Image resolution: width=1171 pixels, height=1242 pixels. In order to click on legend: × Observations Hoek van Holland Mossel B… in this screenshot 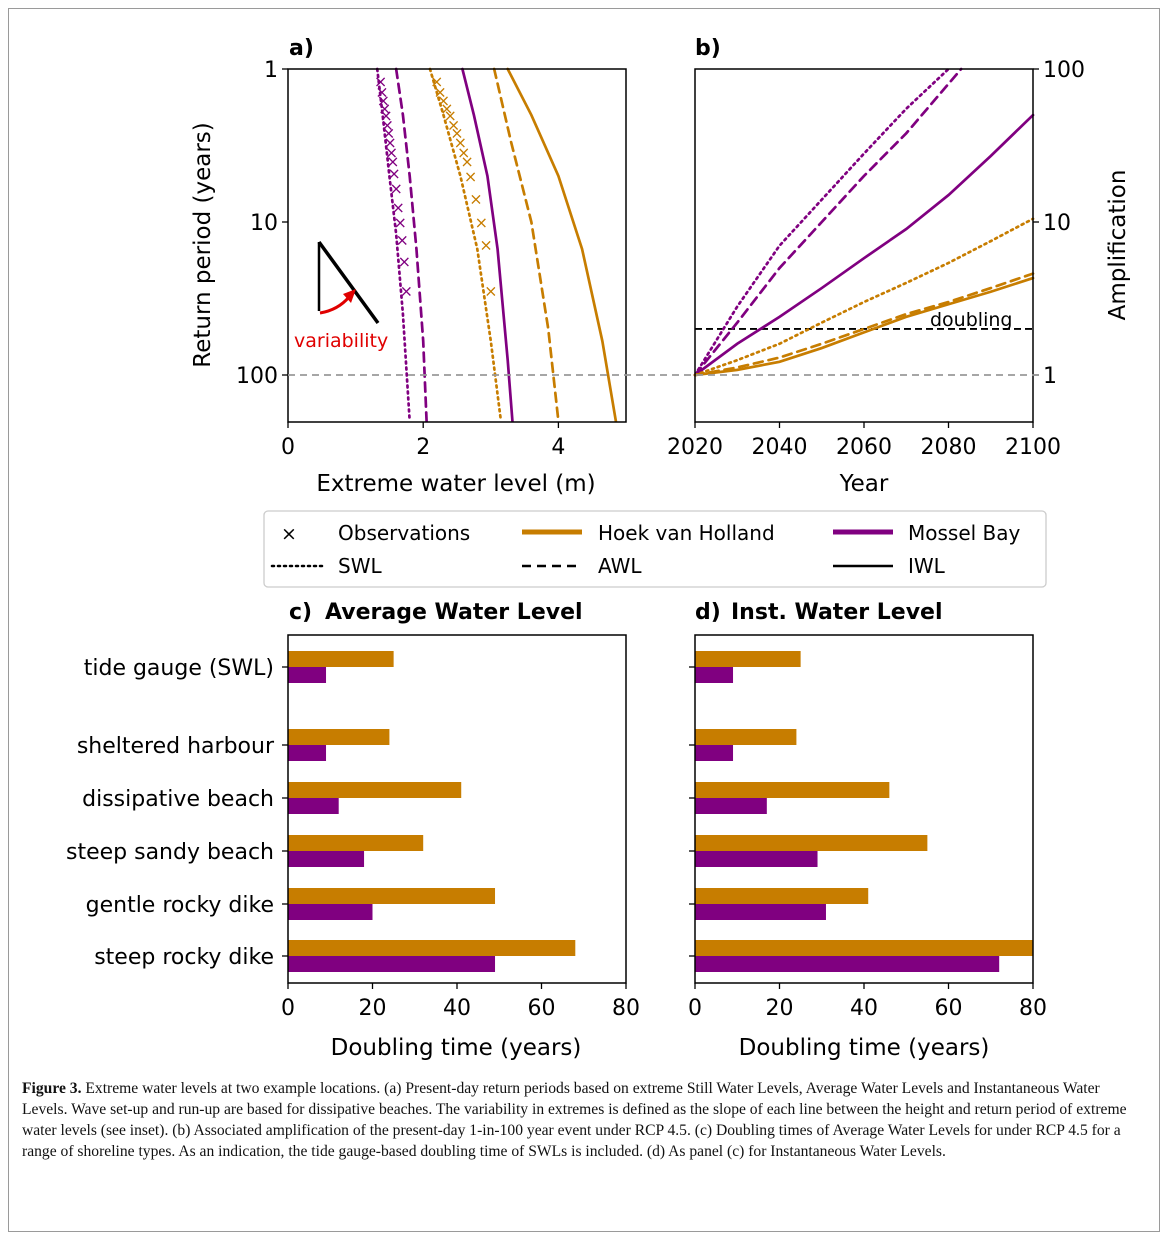, I will do `click(655, 549)`.